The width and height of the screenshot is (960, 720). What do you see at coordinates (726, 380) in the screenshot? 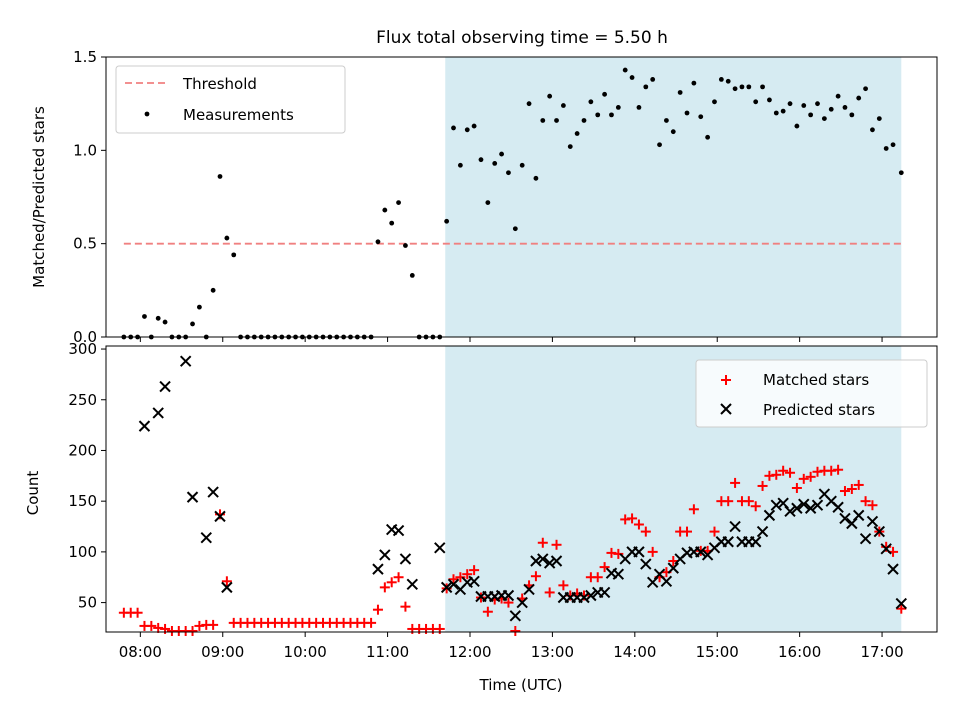
I see `legend-matched-swatch` at bounding box center [726, 380].